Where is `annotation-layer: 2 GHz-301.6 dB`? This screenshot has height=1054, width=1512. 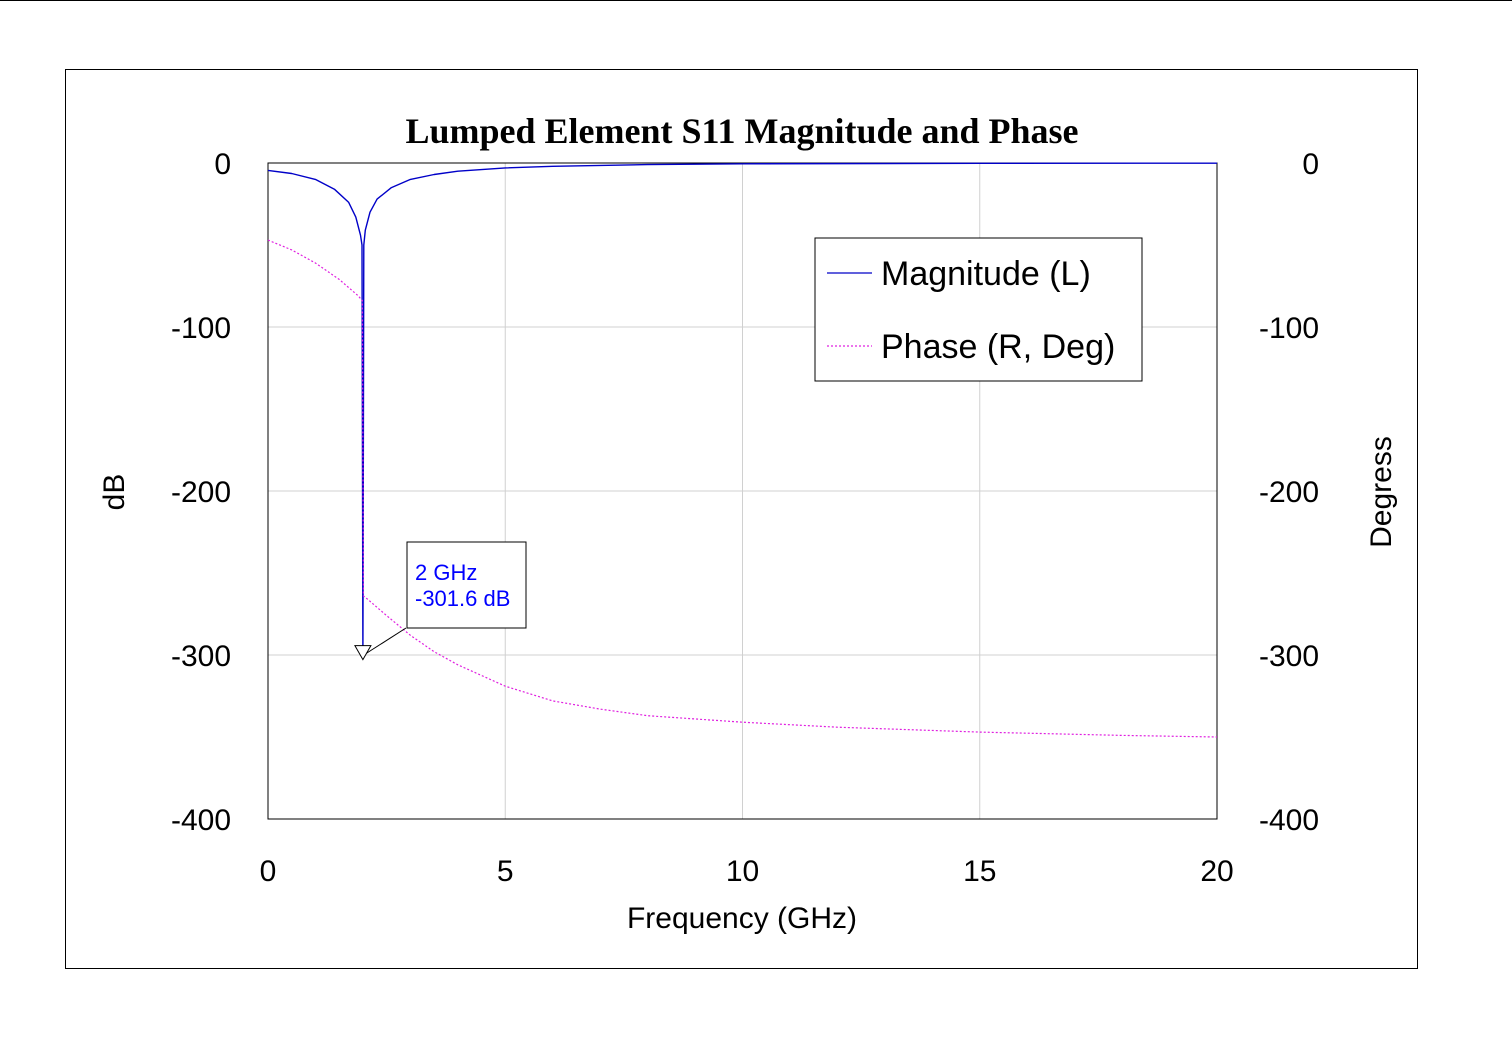
annotation-layer: 2 GHz-301.6 dB is located at coordinates (440, 601).